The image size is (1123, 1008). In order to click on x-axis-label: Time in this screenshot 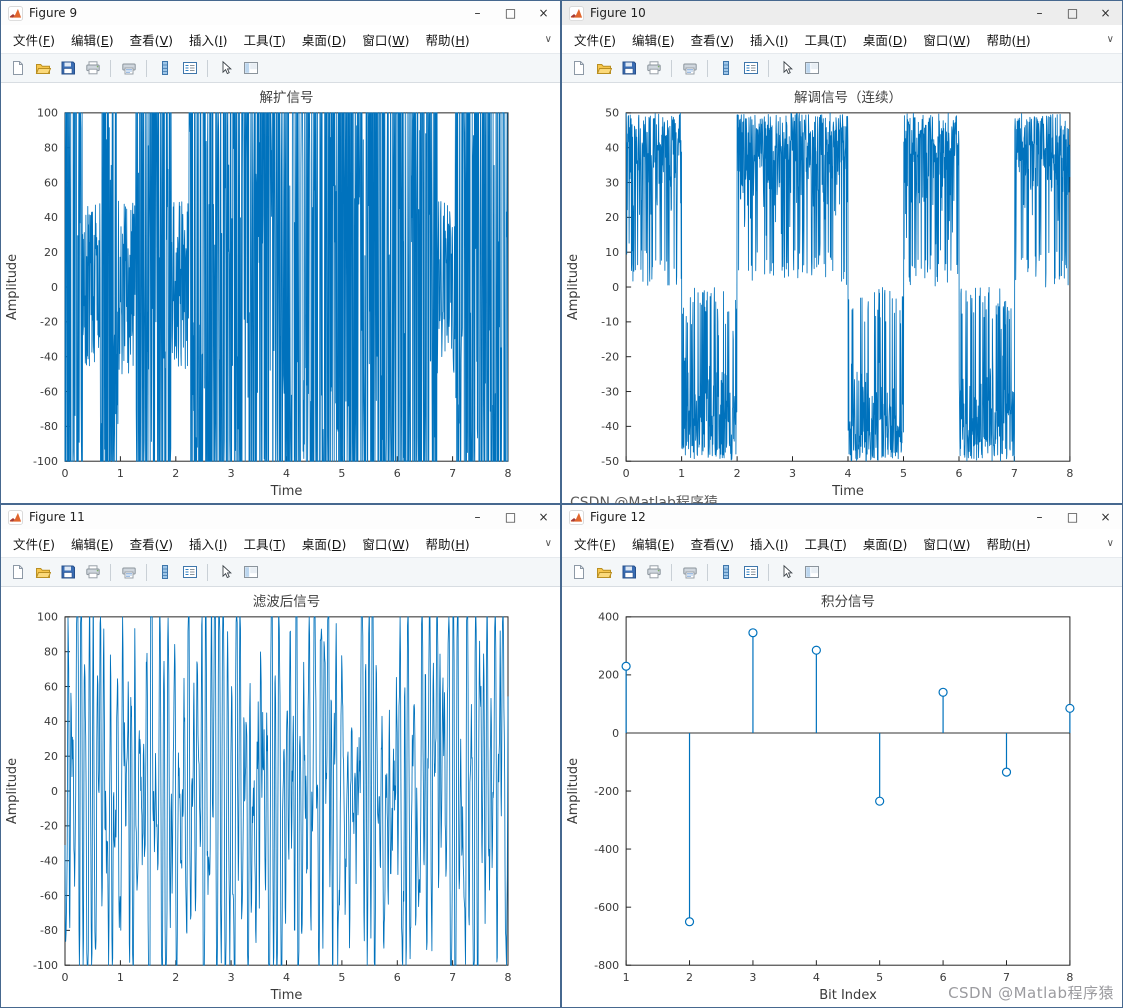, I will do `click(847, 491)`.